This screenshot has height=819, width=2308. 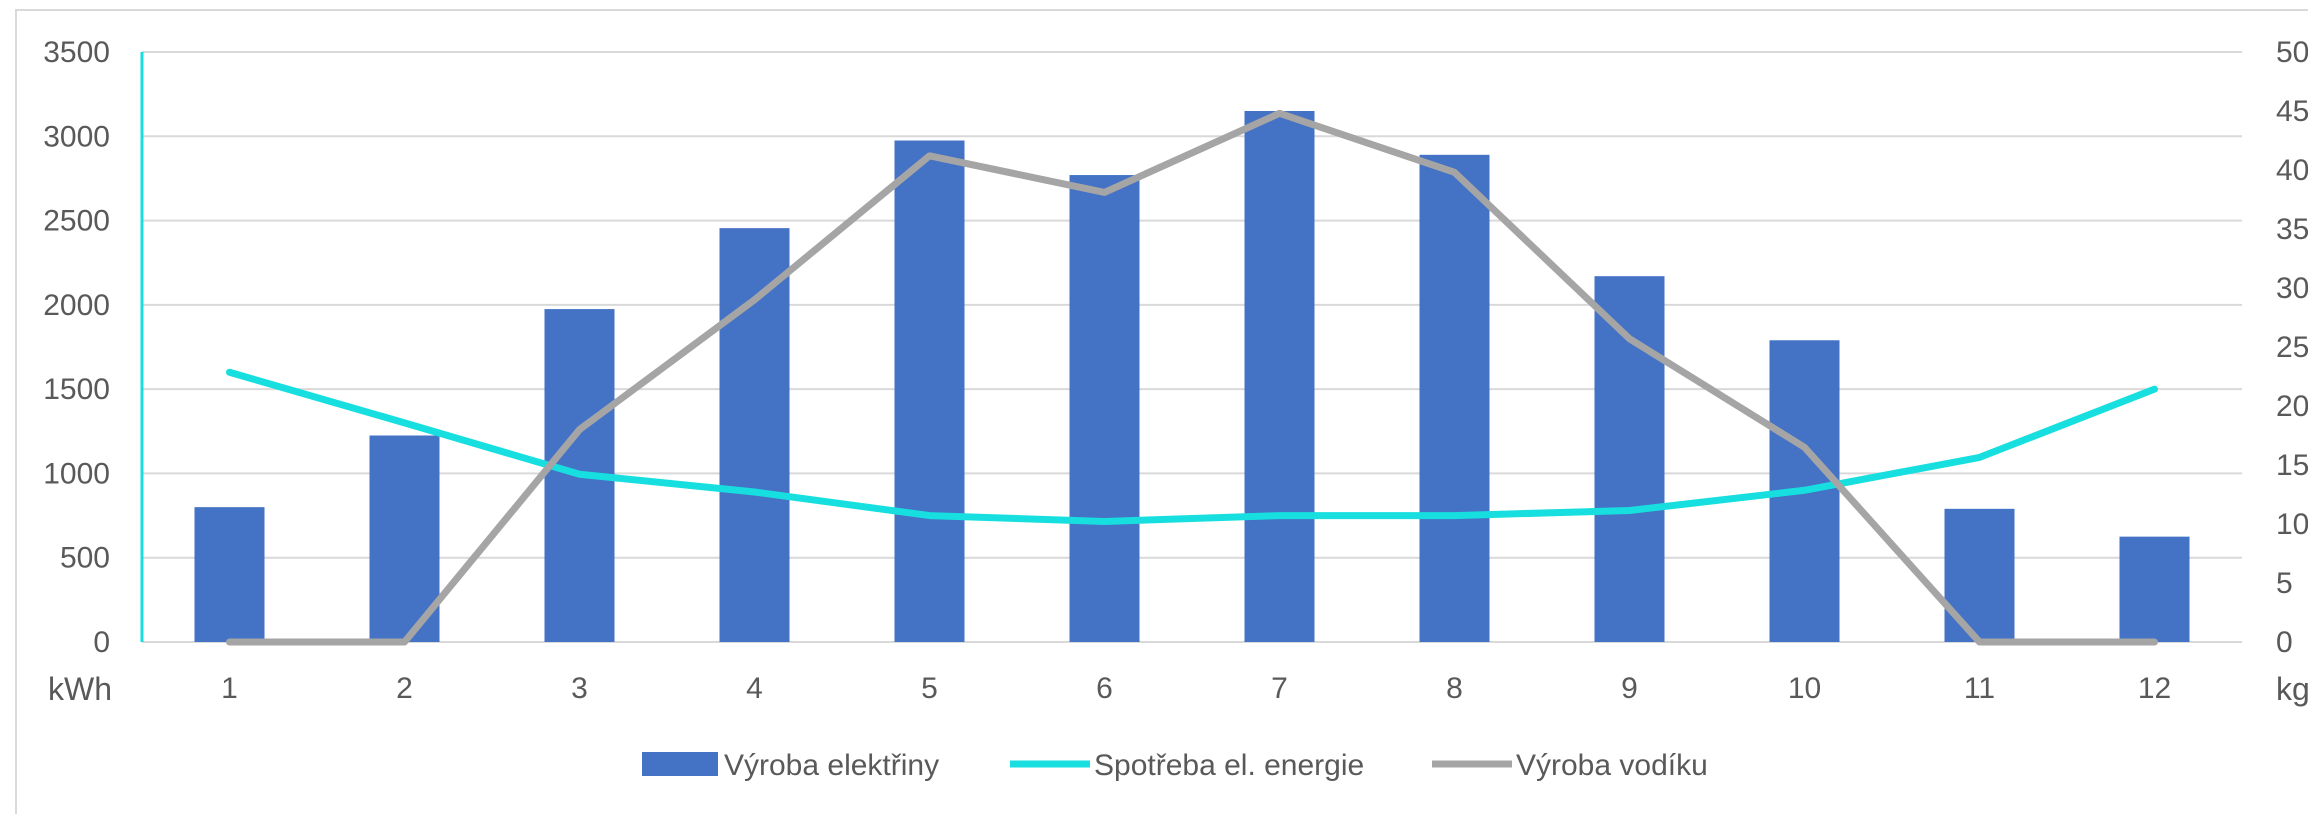 I want to click on right-tick-label: 5, so click(x=2284, y=583).